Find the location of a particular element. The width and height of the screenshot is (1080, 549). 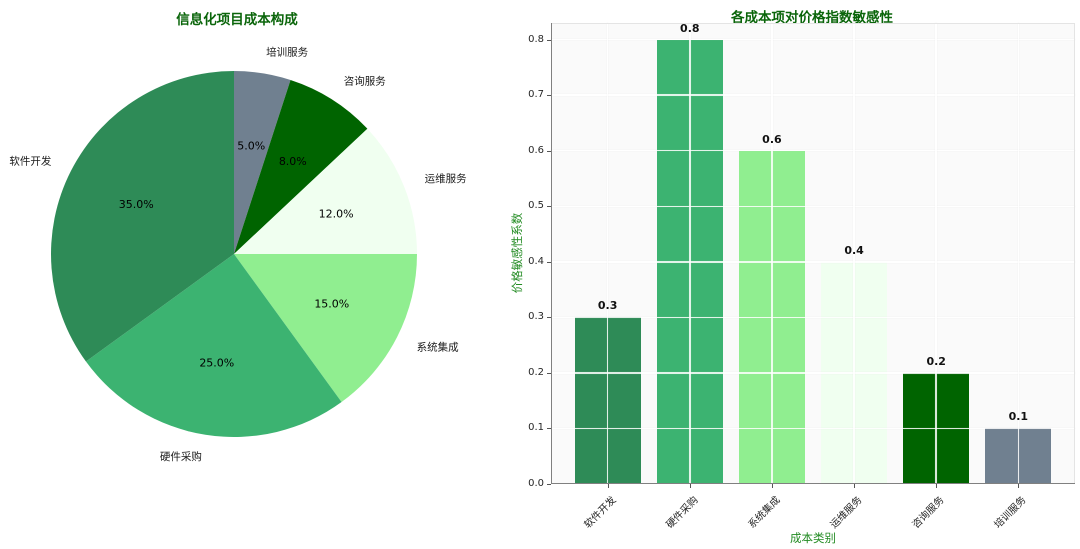

x-tick-label: 硬件采购 is located at coordinates (682, 512).